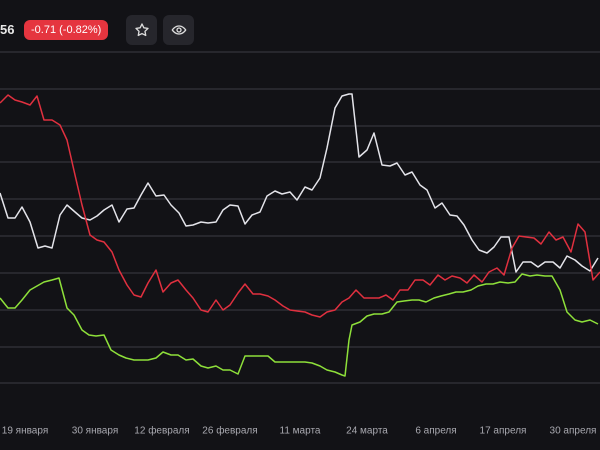 The width and height of the screenshot is (600, 450). I want to click on x-tick-label: 6 апреля, so click(435, 431).